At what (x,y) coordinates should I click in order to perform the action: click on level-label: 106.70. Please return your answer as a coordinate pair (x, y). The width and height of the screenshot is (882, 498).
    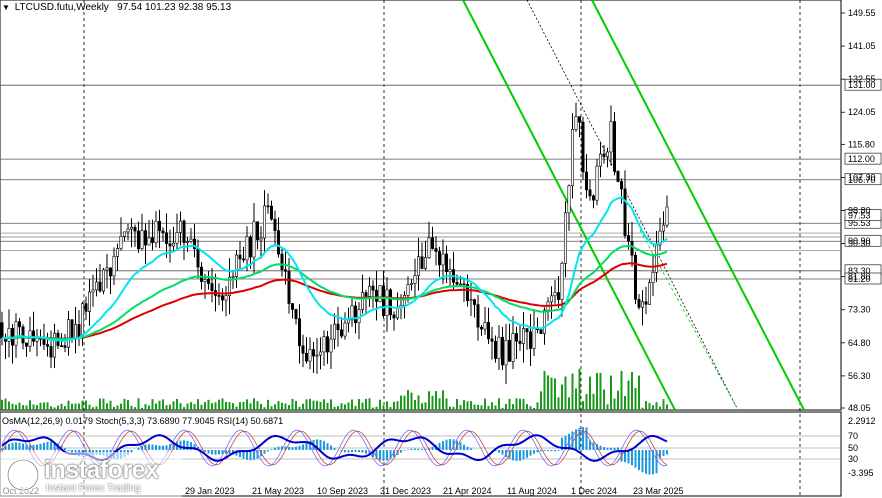
    Looking at the image, I should click on (862, 180).